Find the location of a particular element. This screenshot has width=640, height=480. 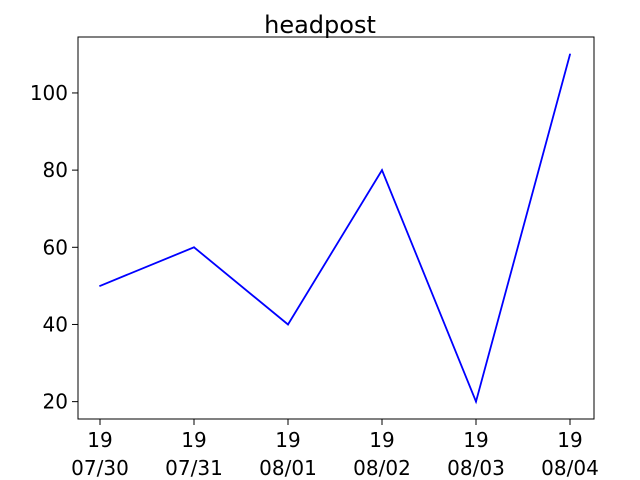

x-tick-label: 08/02 is located at coordinates (382, 468).